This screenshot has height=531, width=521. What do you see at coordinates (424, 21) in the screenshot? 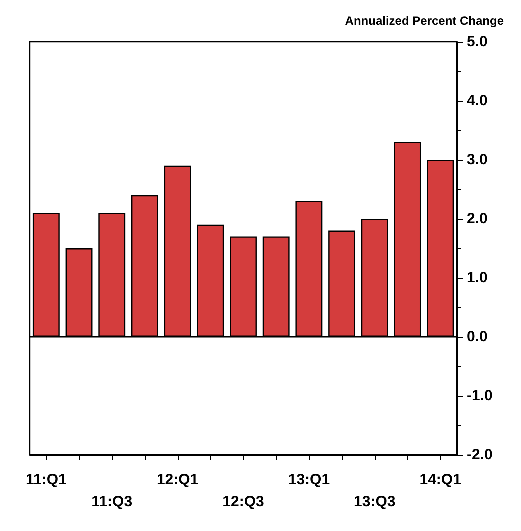
I see `y-axis-title: Annualized Percent Change` at bounding box center [424, 21].